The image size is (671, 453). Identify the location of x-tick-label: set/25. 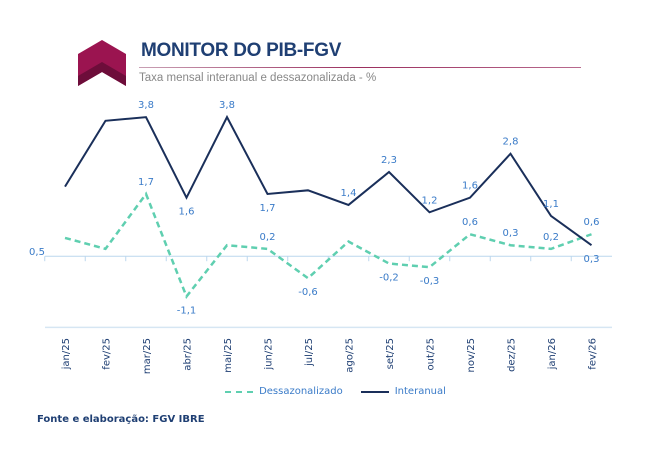
(390, 353).